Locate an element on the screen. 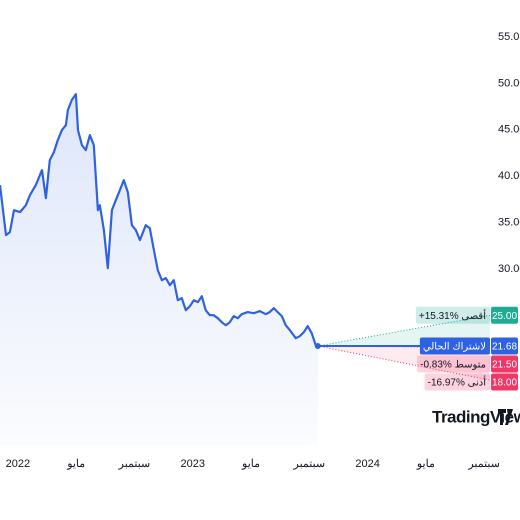  price-value: 18.00 is located at coordinates (504, 383).